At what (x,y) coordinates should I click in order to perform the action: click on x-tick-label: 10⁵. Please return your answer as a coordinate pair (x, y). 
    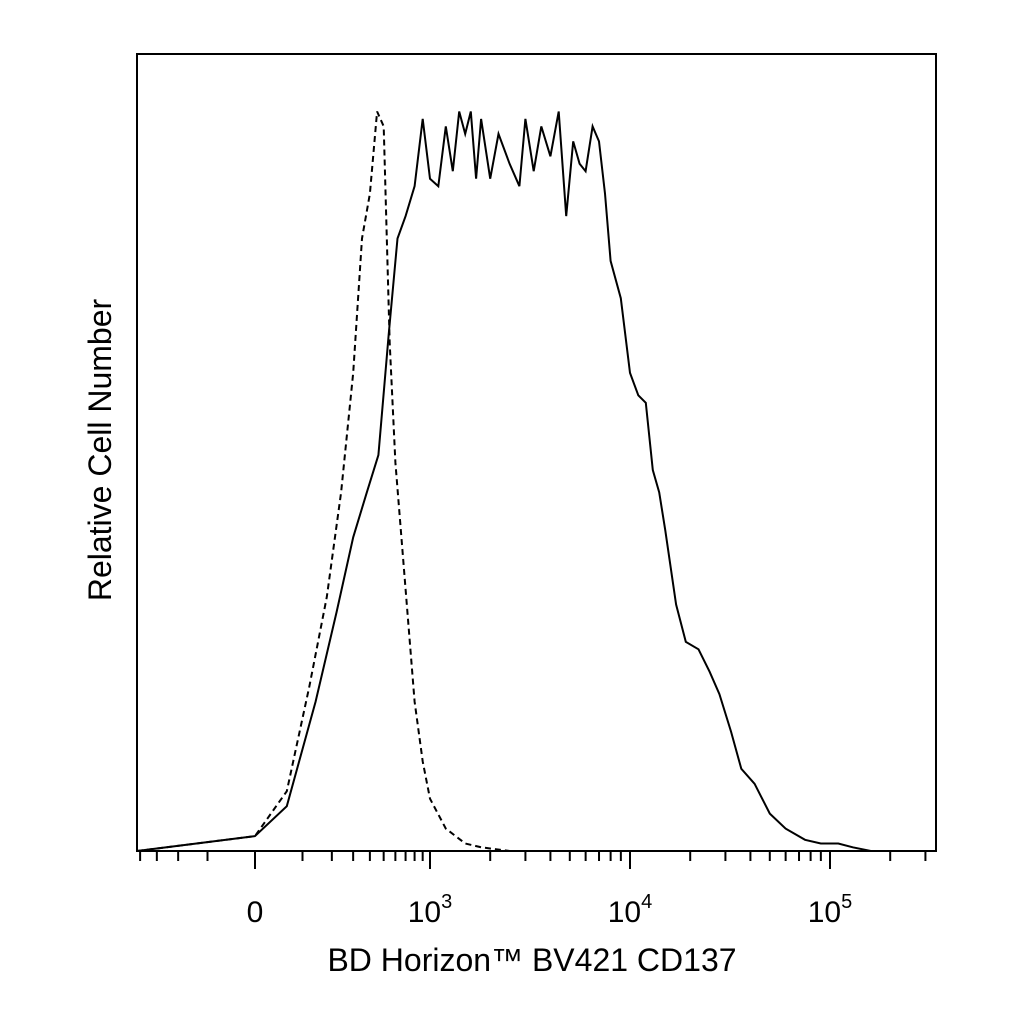
    Looking at the image, I should click on (830, 910).